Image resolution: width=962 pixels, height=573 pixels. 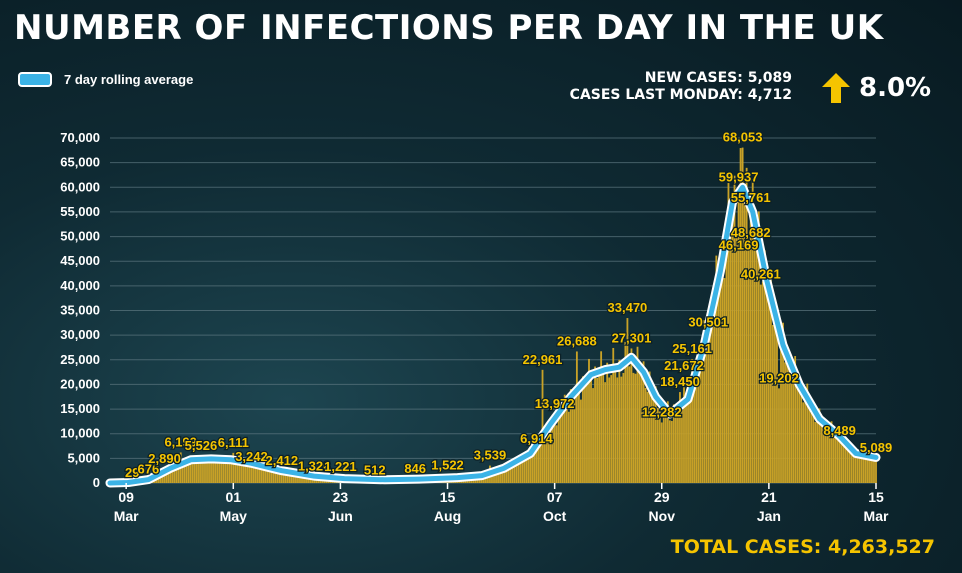 What do you see at coordinates (718, 78) in the screenshot?
I see `new-cases-stat: NEW CASES: 5,089` at bounding box center [718, 78].